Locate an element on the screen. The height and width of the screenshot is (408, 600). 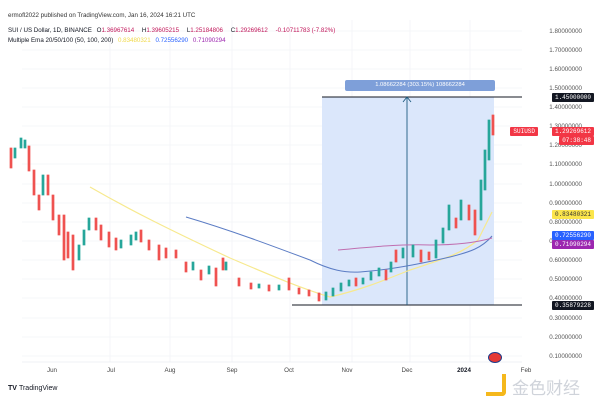
x-tick: Aug is located at coordinates (170, 370).